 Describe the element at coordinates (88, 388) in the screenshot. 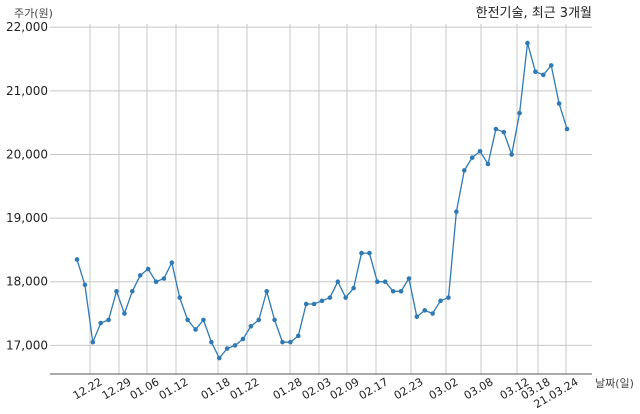

I see `x-tick-label: 12.22` at that location.